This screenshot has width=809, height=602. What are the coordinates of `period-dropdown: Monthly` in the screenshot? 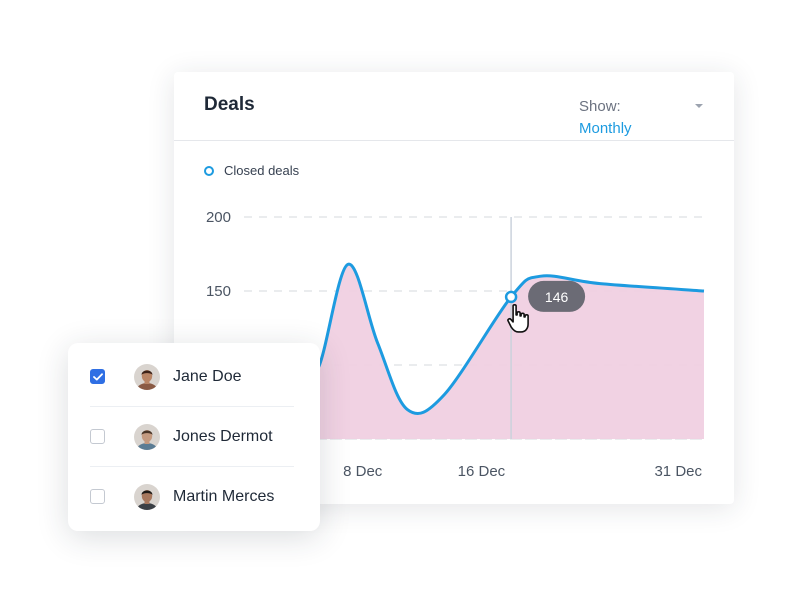 It's located at (605, 128).